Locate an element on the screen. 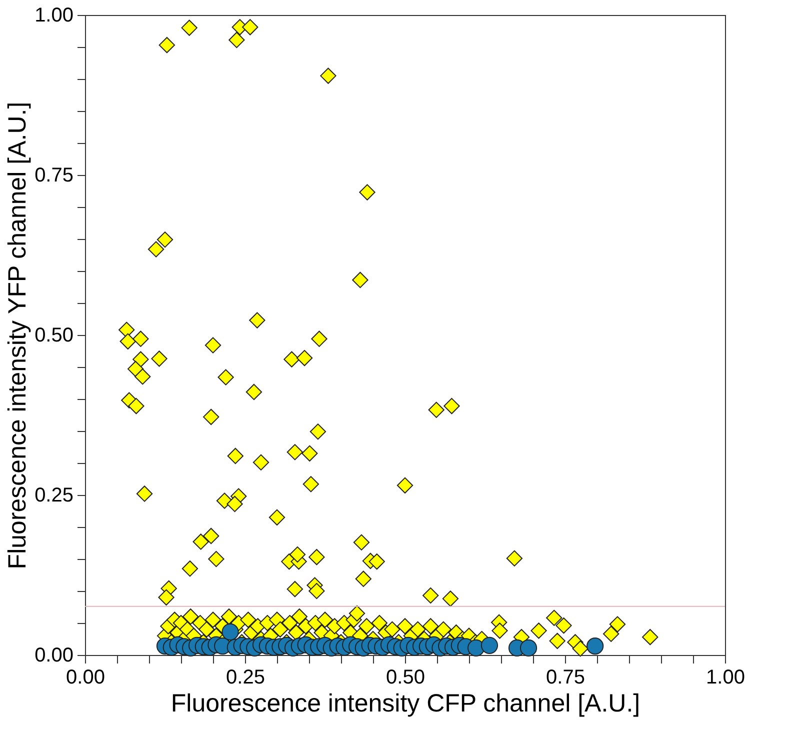 The image size is (791, 743). y-tick-label: 0.50 is located at coordinates (54, 335).